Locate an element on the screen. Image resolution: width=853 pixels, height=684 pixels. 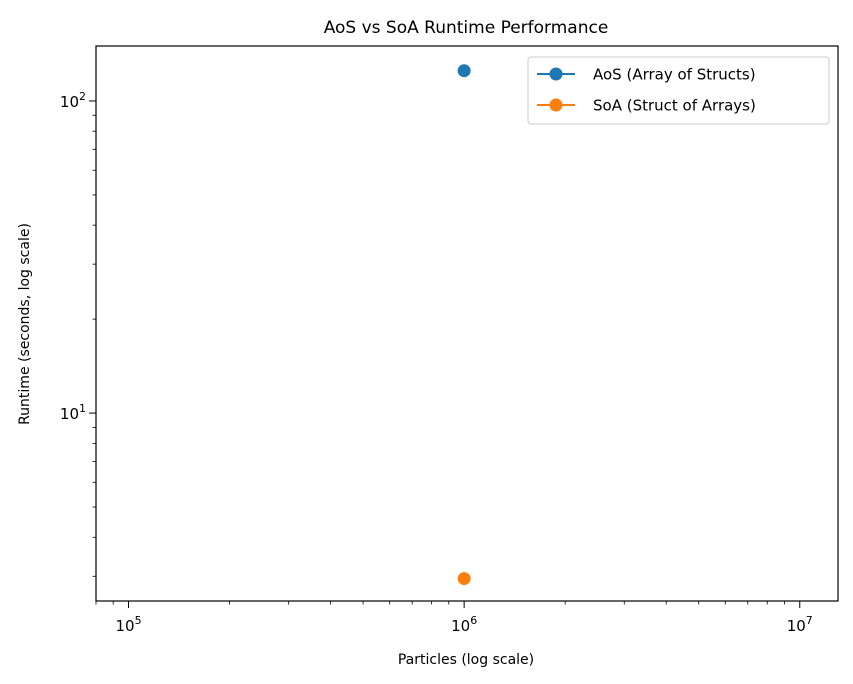
y-tick-label: 10² is located at coordinates (73, 100).